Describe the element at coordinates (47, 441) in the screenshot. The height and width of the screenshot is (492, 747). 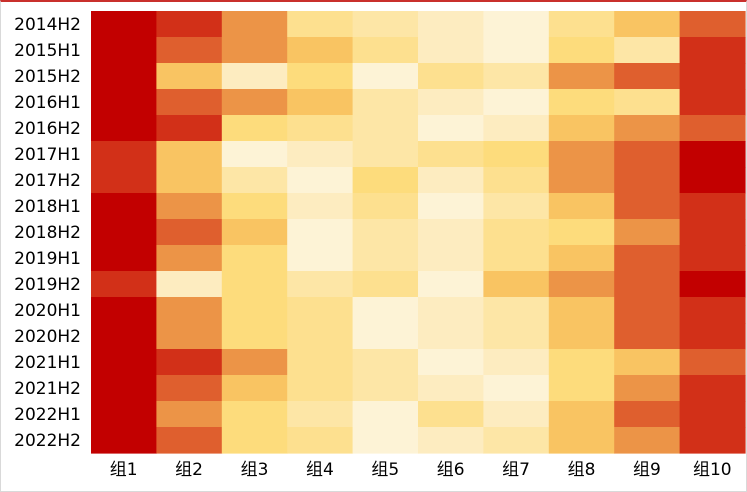
I see `y-tick-label: 2022H2` at that location.